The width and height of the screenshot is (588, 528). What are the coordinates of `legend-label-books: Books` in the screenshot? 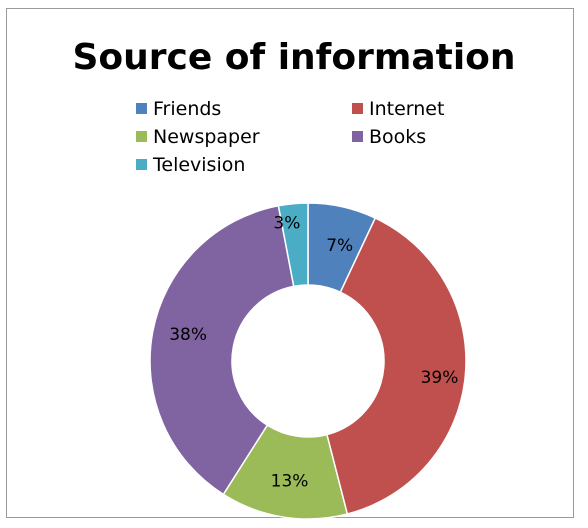 It's located at (398, 137).